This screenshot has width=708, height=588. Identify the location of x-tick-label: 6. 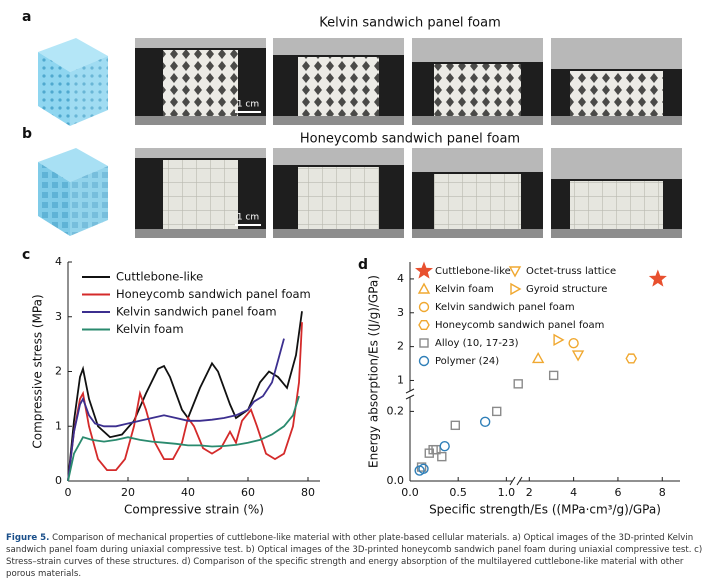
(617, 492).